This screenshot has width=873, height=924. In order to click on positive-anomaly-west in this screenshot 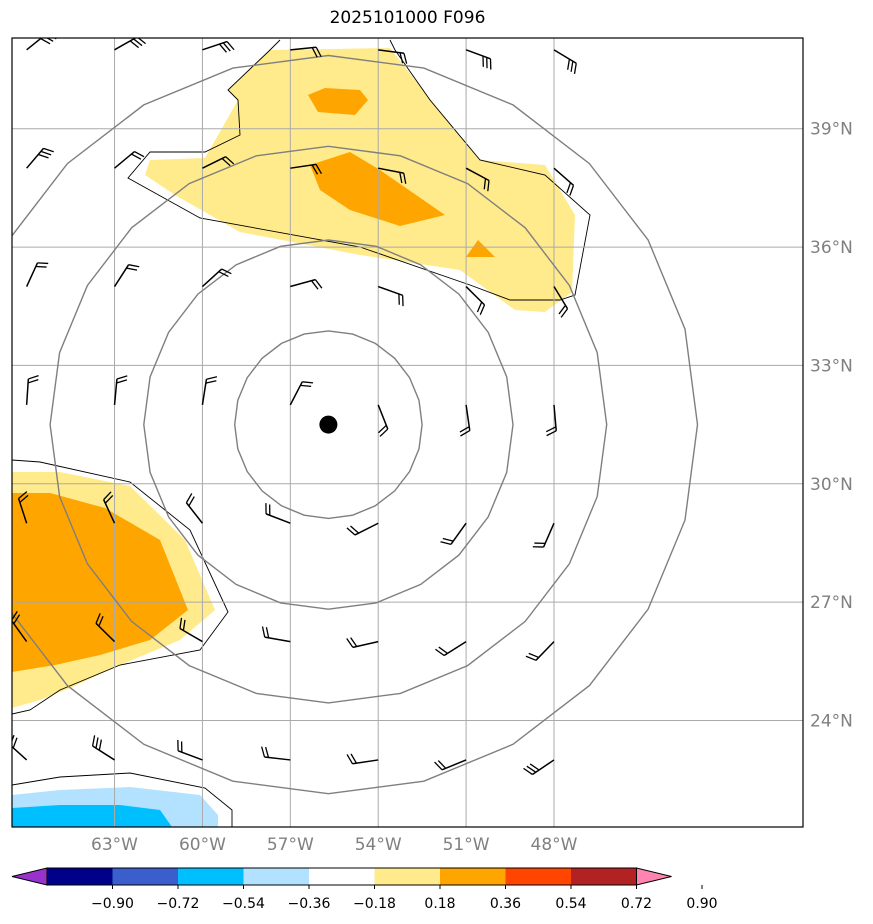, I will do `click(113, 590)`.